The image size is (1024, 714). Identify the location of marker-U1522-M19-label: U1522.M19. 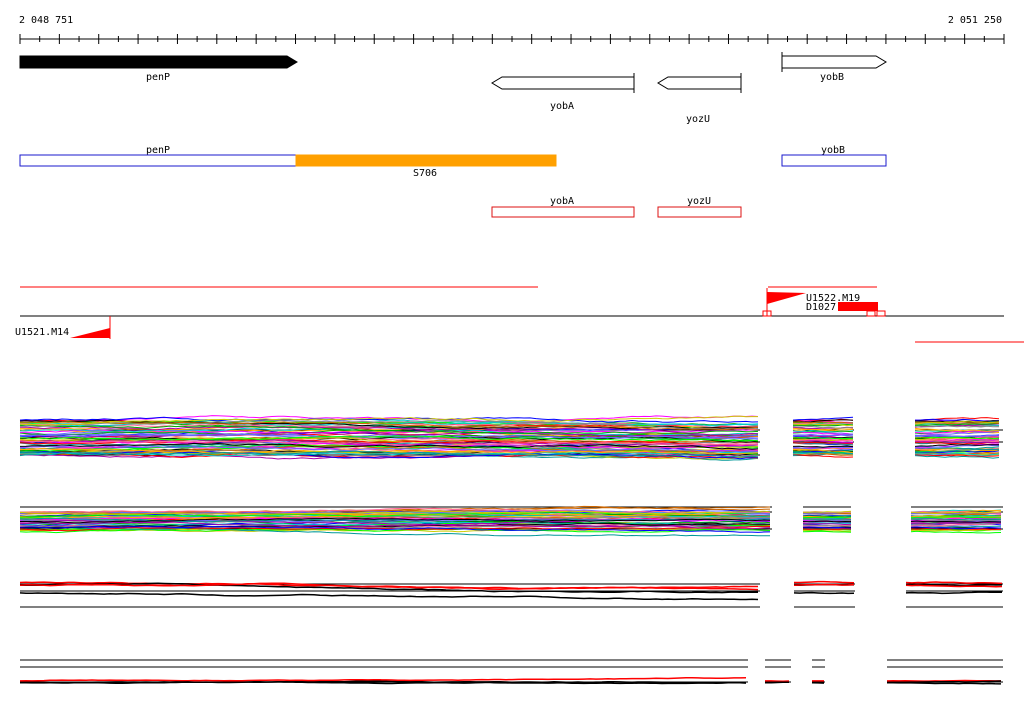
(833, 298).